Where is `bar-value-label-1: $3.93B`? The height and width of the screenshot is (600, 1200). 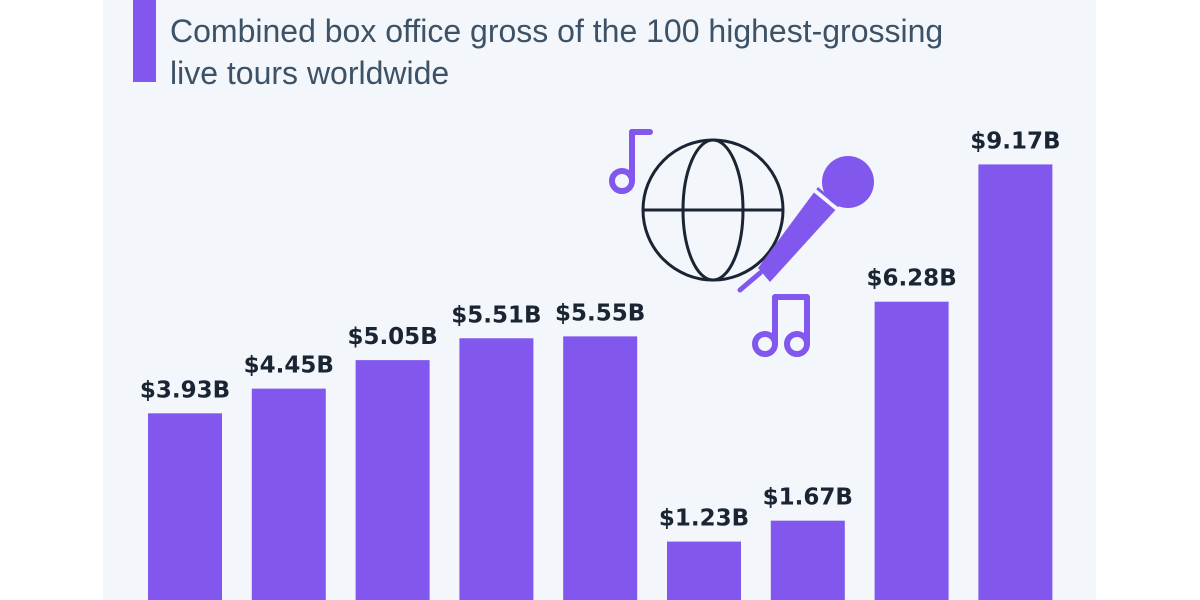
bar-value-label-1: $3.93B is located at coordinates (185, 390).